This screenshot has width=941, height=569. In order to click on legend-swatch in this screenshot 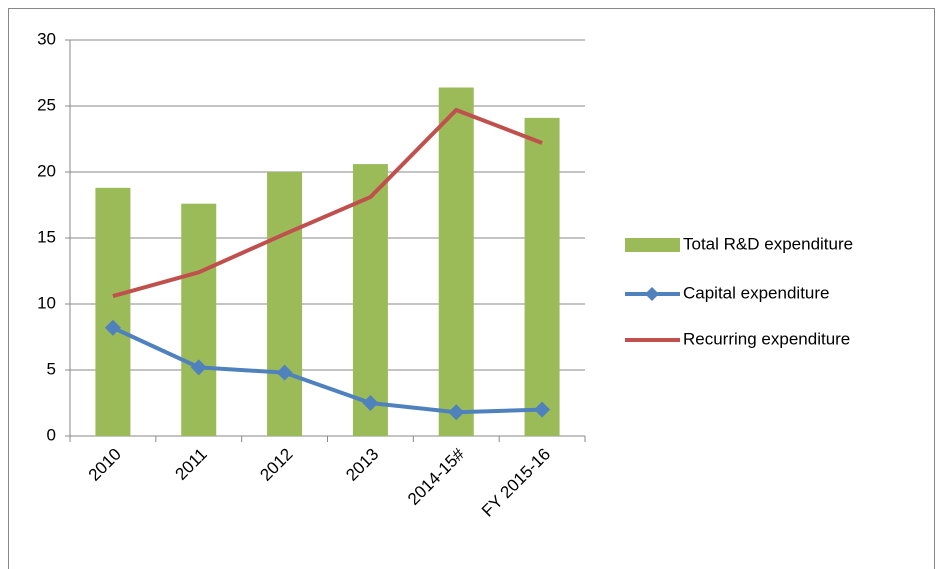, I will do `click(652, 245)`.